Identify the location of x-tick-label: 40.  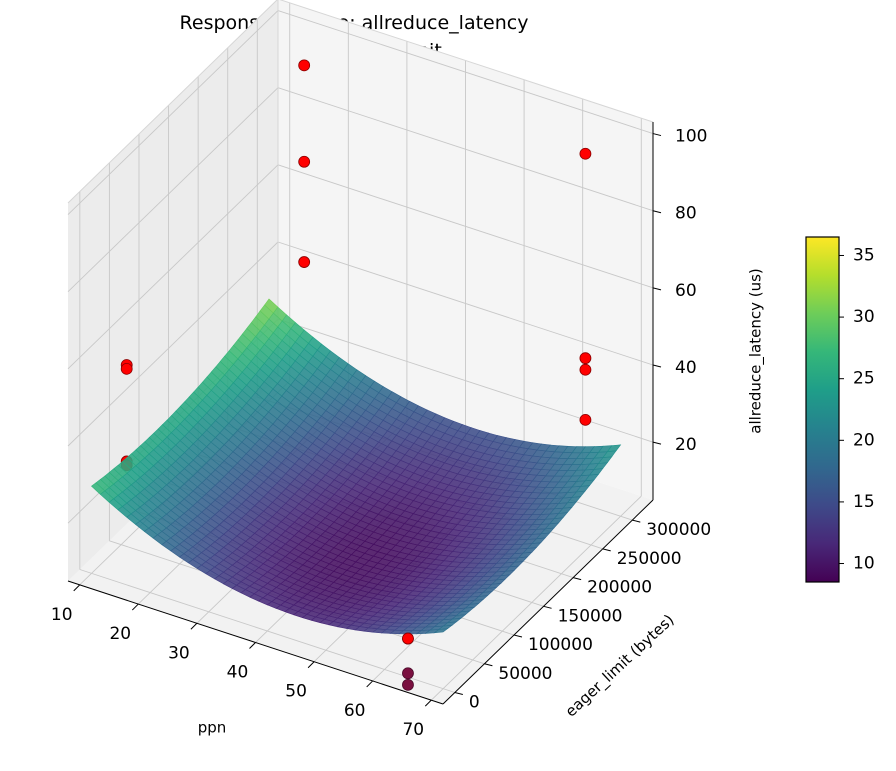
(238, 673).